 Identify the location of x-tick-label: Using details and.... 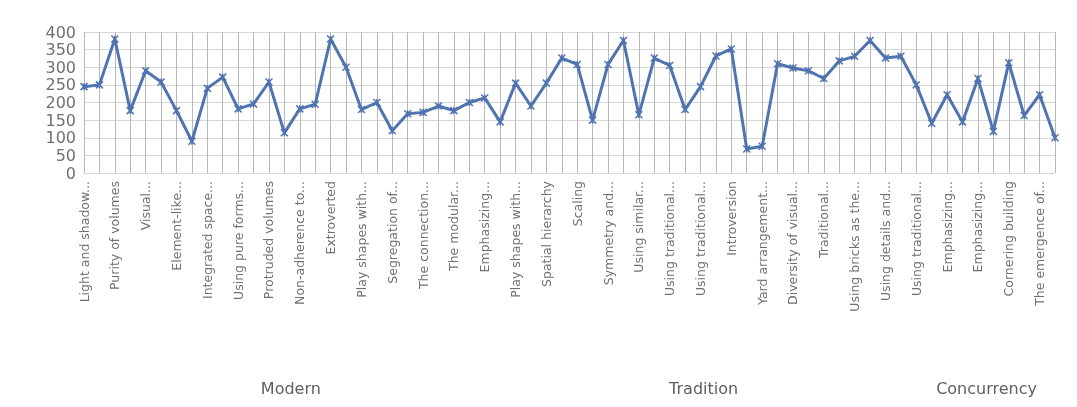
(885, 241).